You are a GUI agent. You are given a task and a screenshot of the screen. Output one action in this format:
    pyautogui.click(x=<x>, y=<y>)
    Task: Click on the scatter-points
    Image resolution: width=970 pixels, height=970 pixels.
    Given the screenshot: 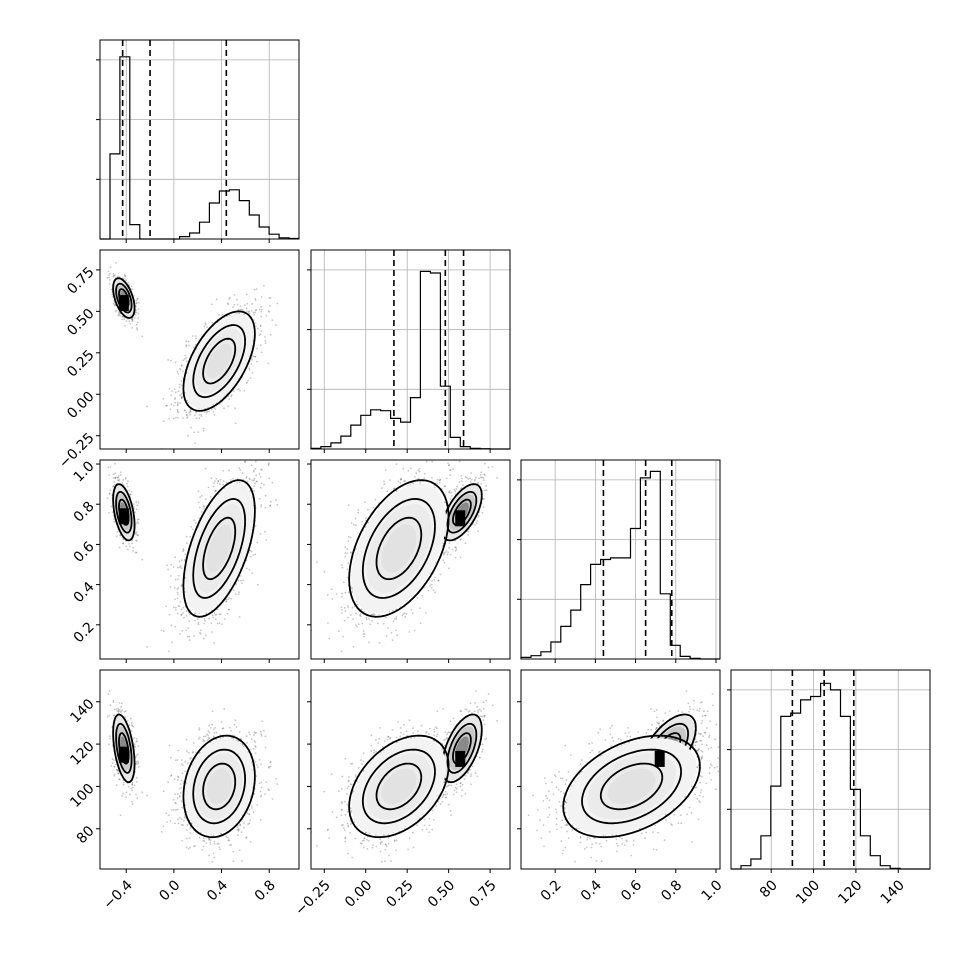 What is the action you would take?
    pyautogui.click(x=192, y=556)
    